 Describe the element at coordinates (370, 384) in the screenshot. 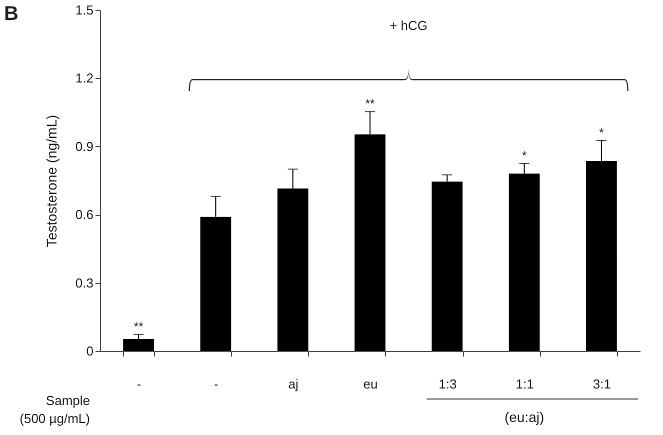

I see `x-tick-label: eu` at that location.